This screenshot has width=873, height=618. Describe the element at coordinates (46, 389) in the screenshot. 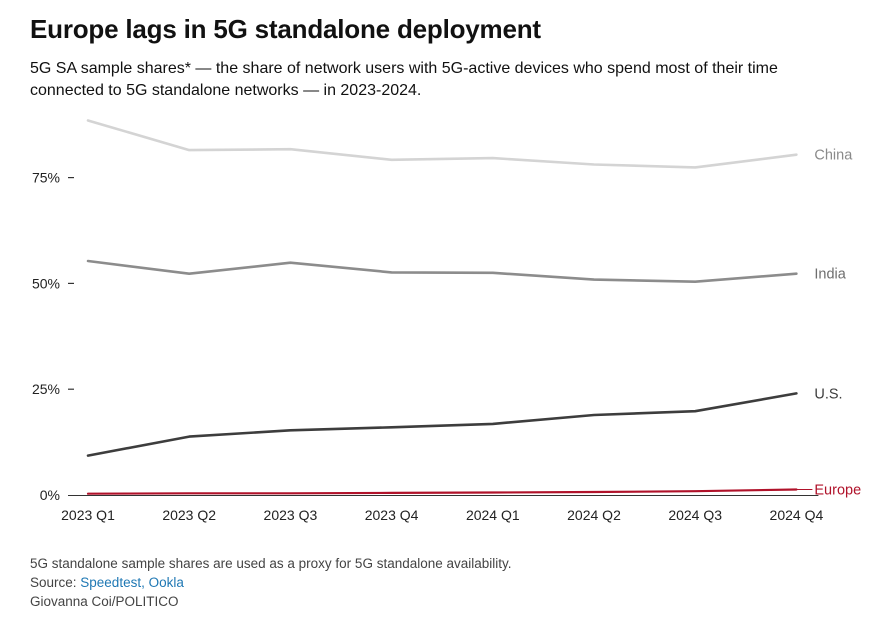

I see `y-tick-label: 25%` at that location.